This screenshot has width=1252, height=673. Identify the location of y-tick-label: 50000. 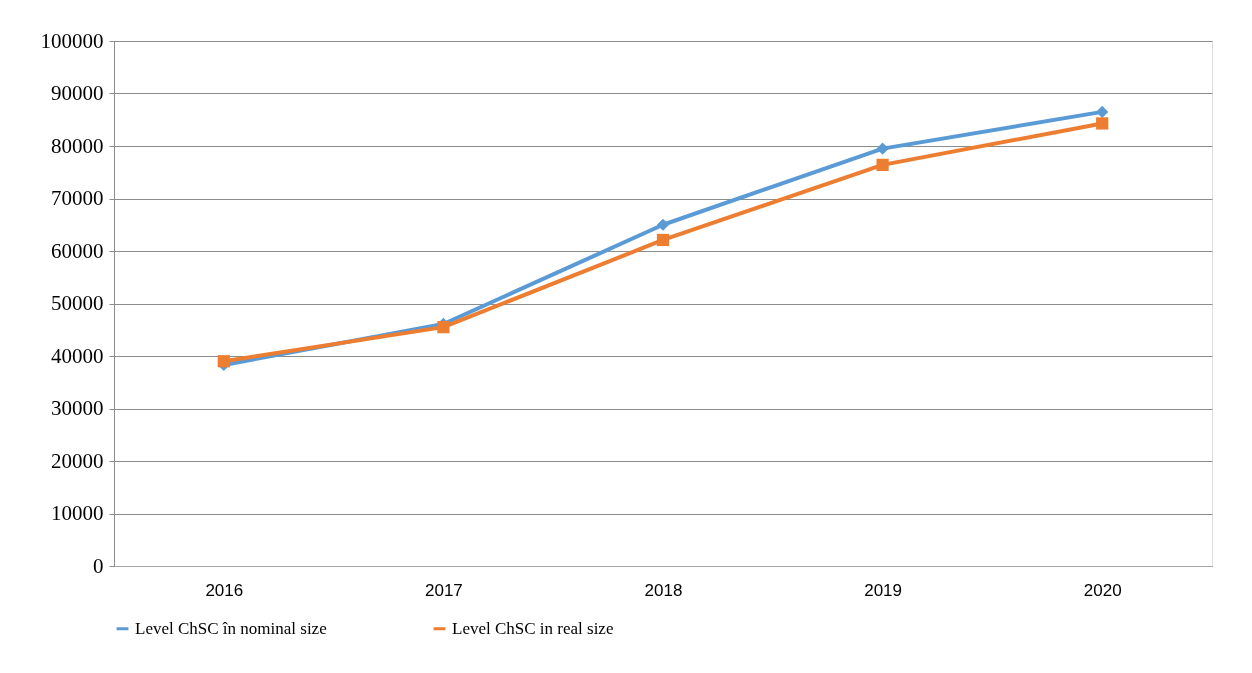
(77, 303).